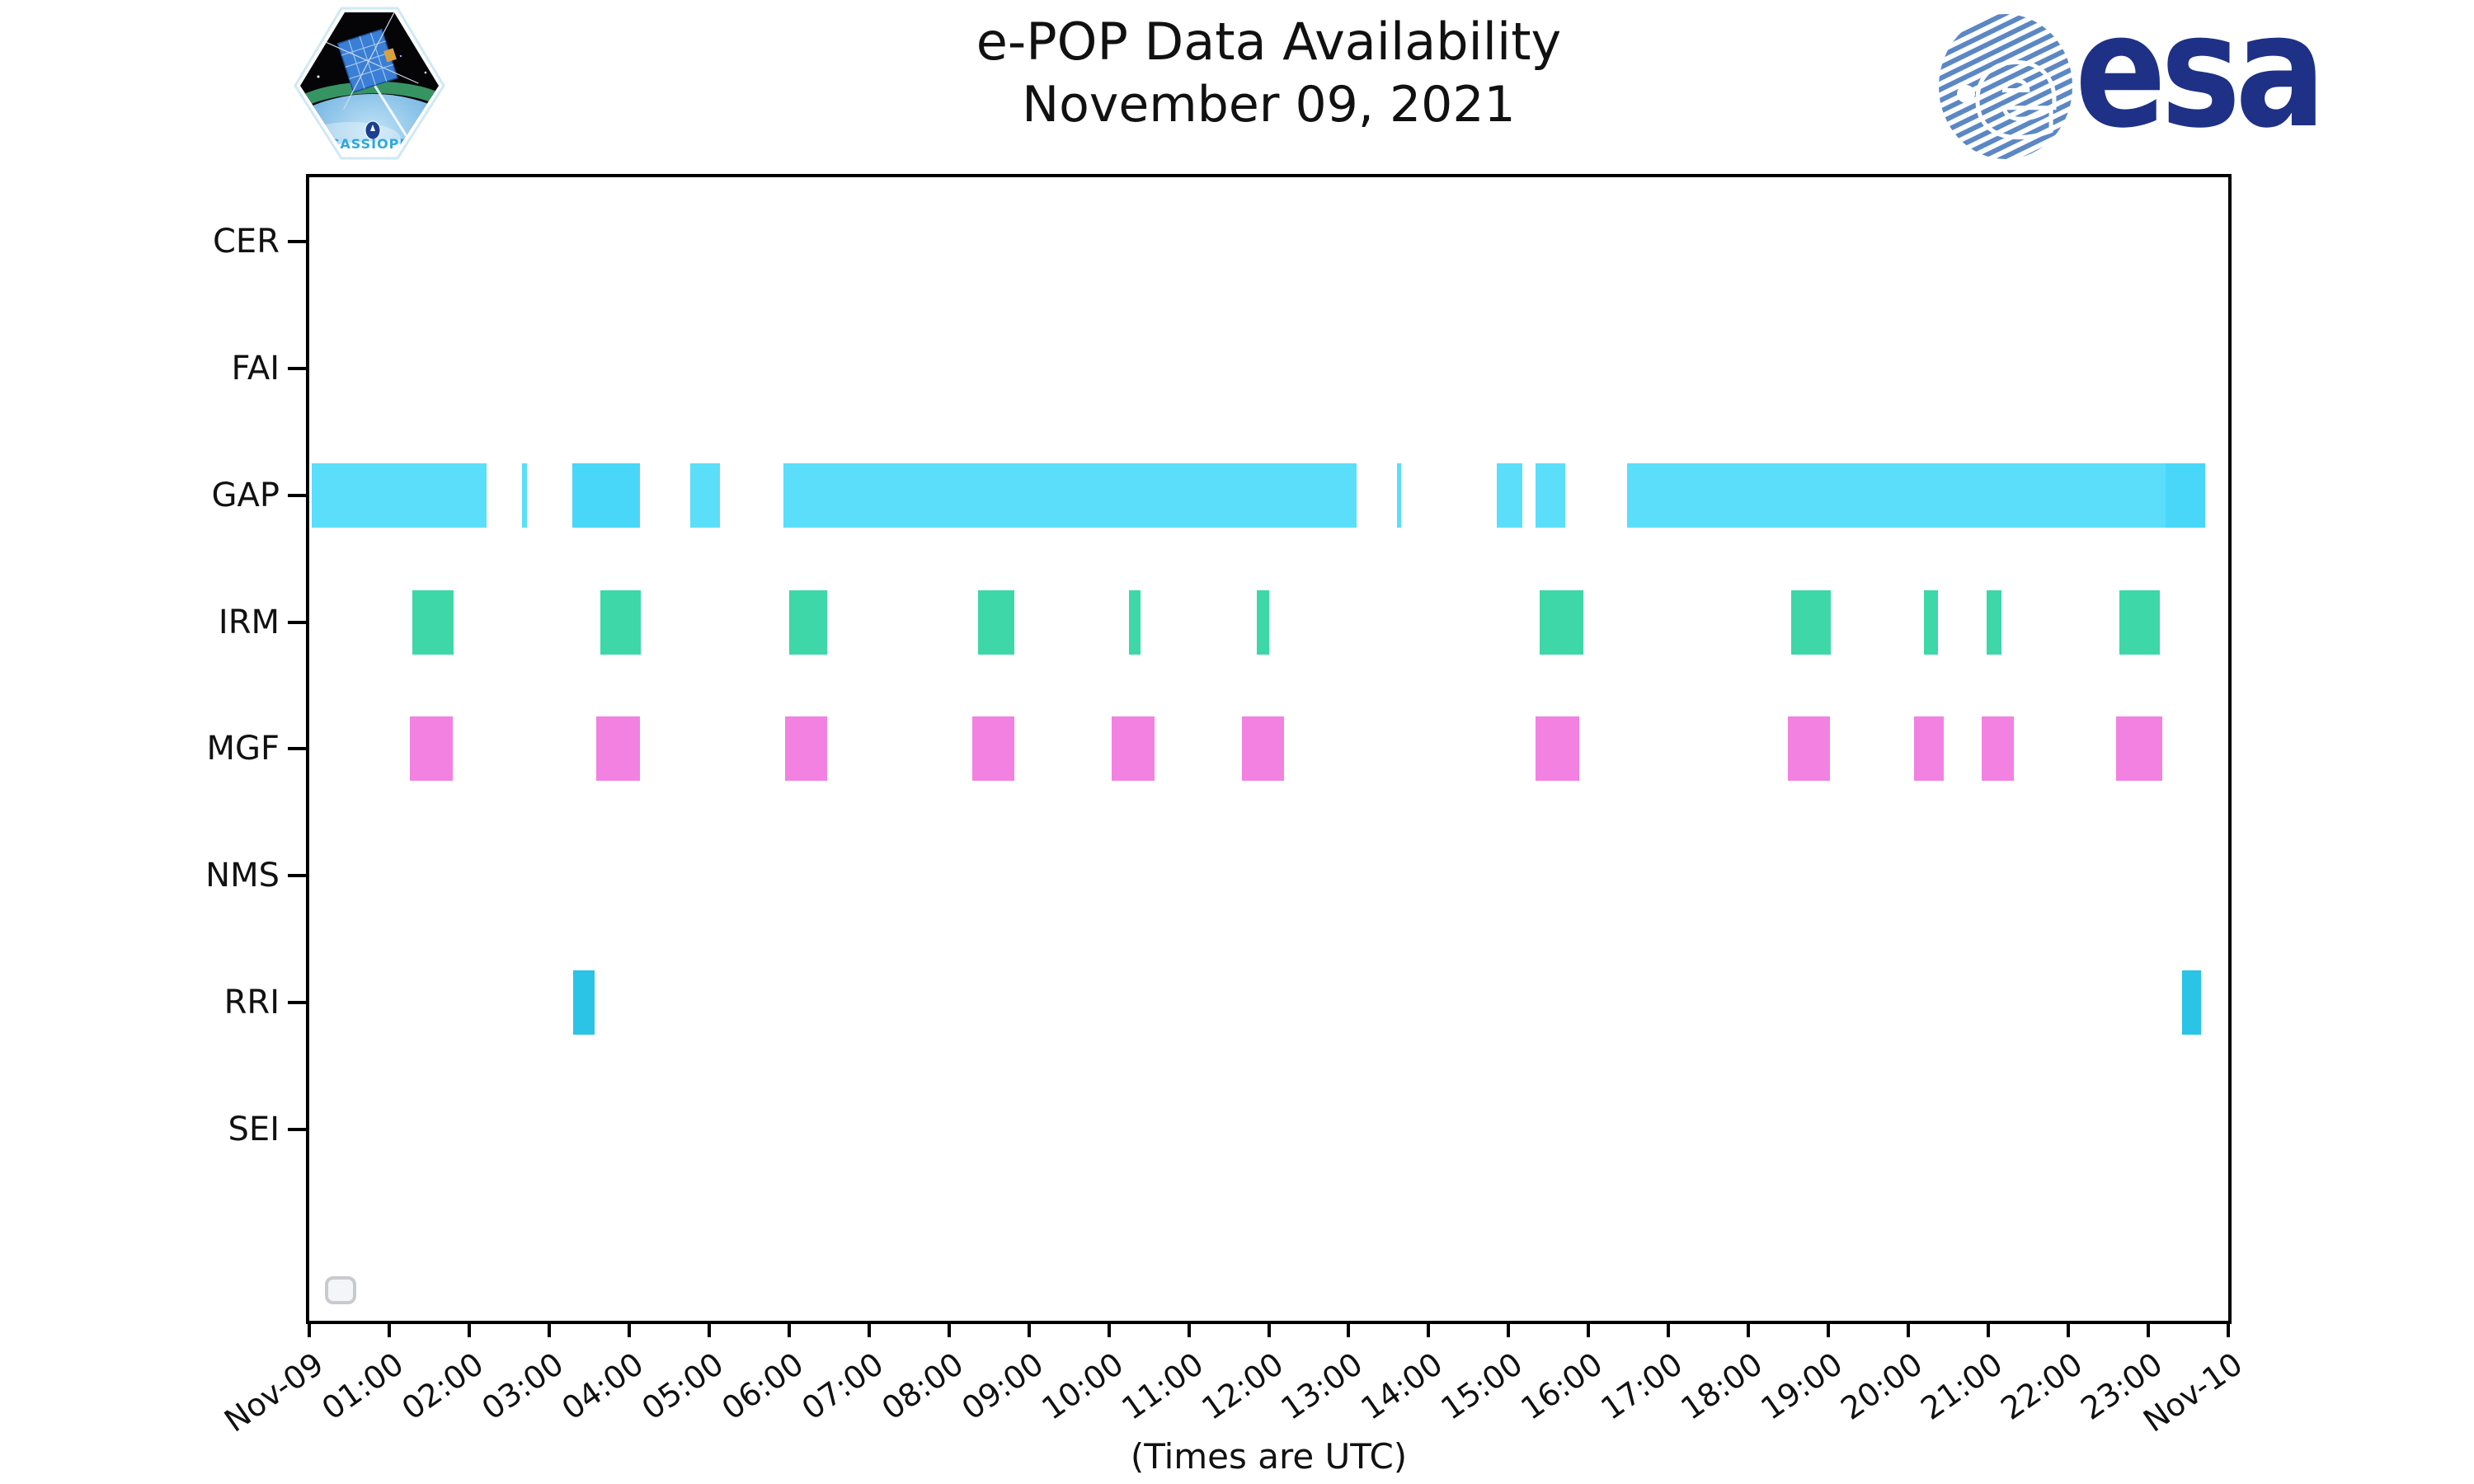  What do you see at coordinates (246, 242) in the screenshot?
I see `row-label-cer: CER` at bounding box center [246, 242].